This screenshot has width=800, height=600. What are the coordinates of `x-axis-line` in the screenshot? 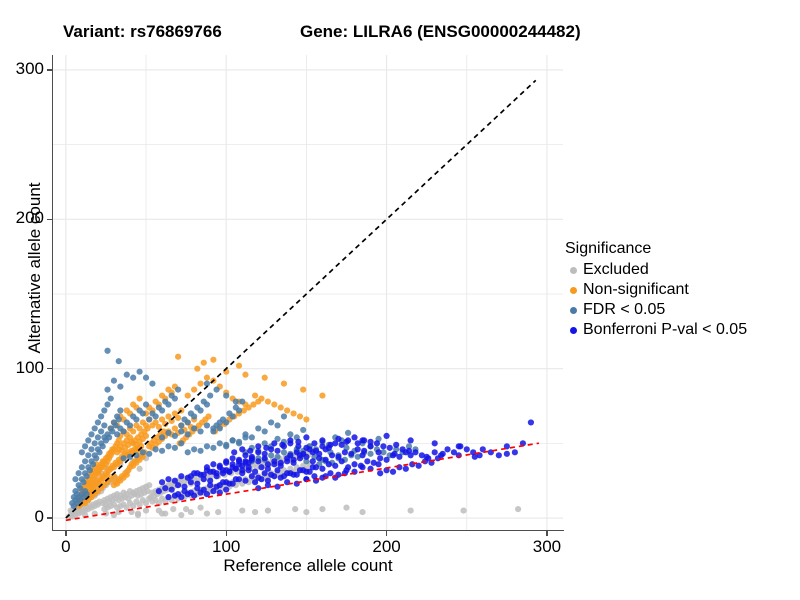 It's located at (308, 531).